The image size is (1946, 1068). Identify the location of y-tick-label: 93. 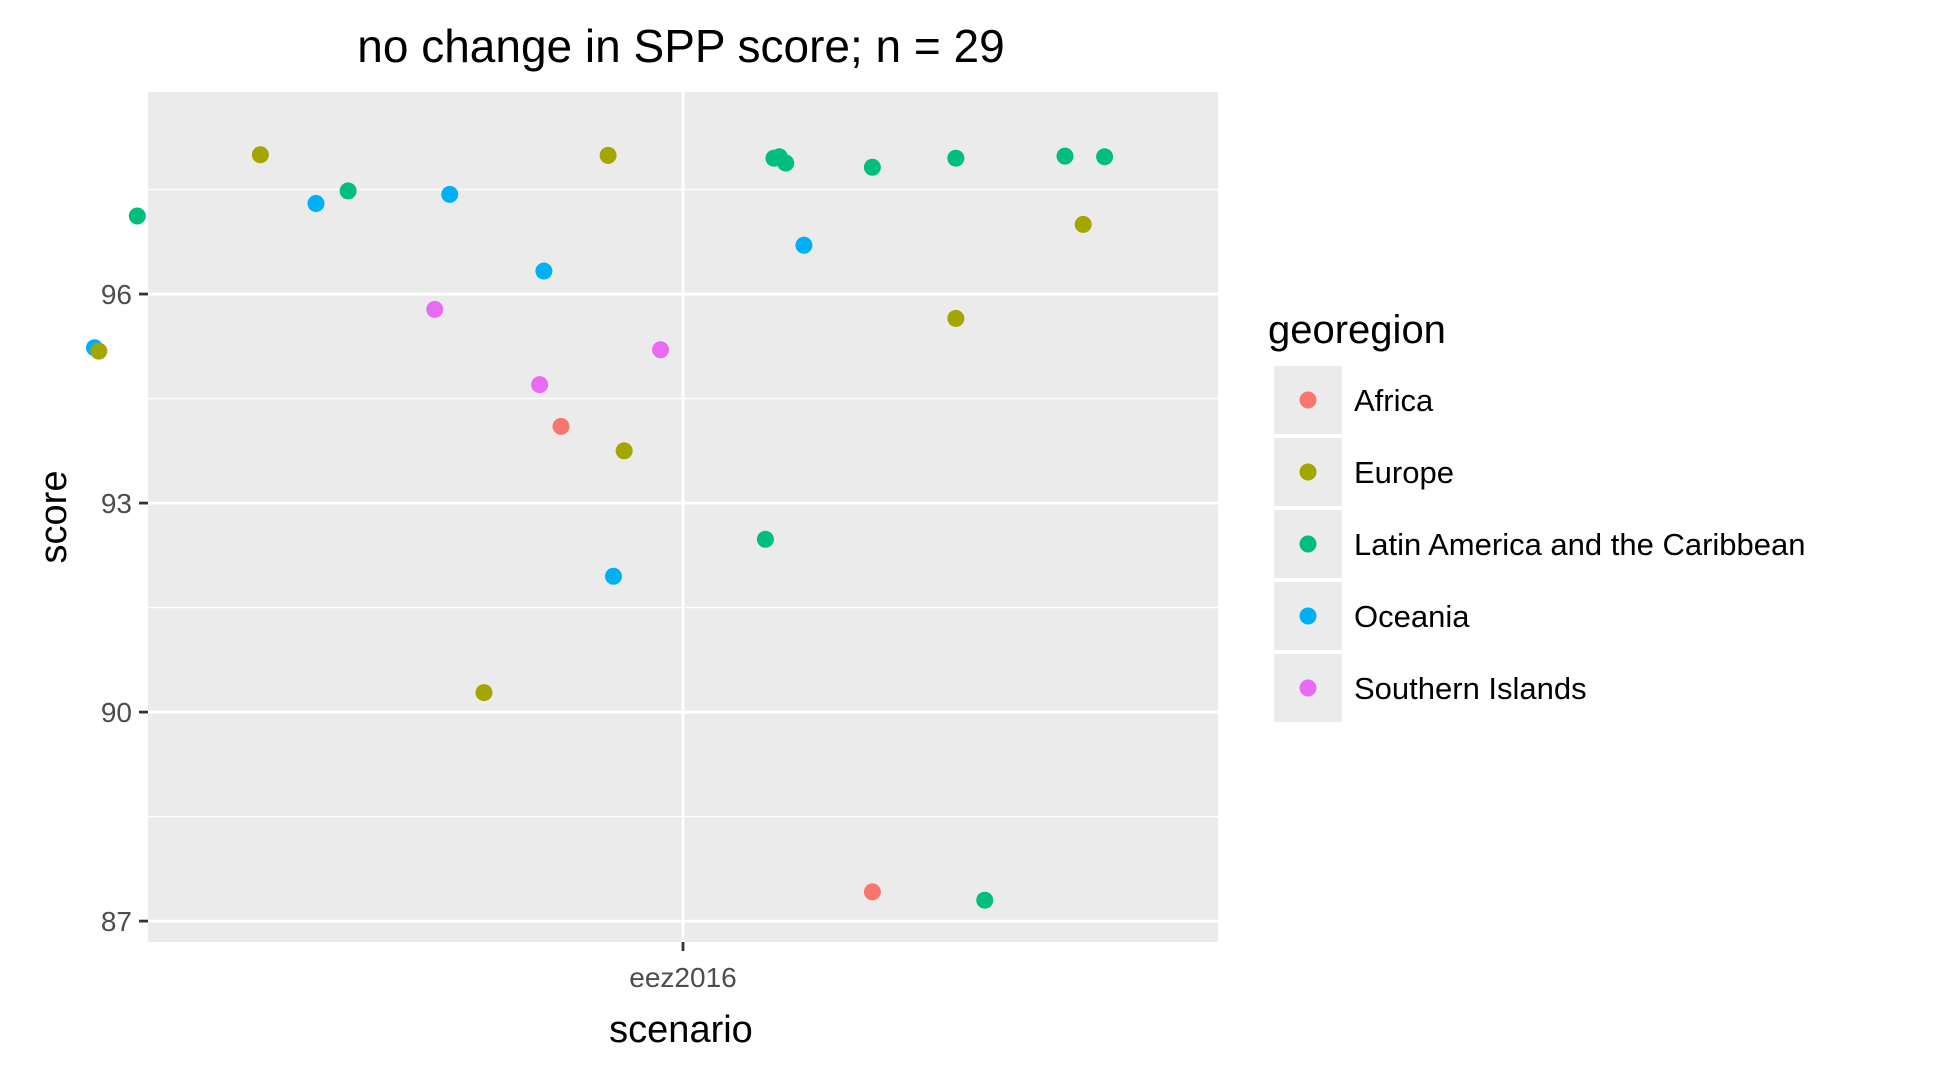
(116, 503).